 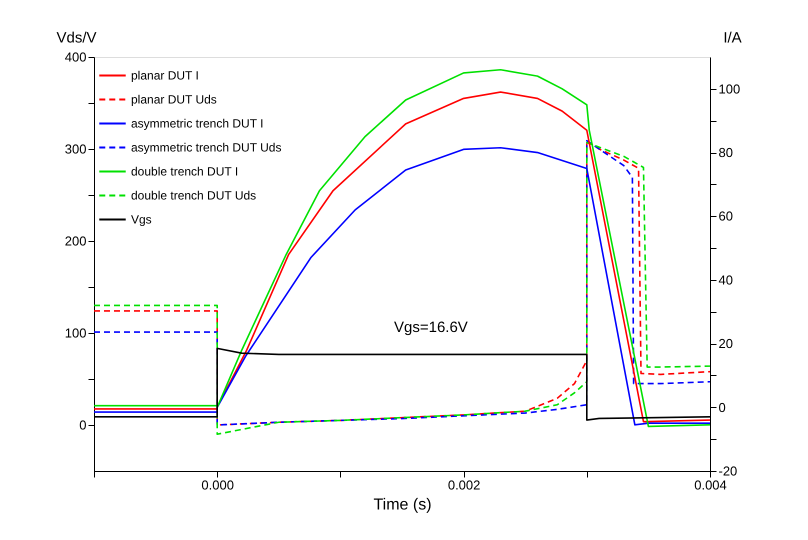 I want to click on y-tick-label: 100, so click(x=75, y=333).